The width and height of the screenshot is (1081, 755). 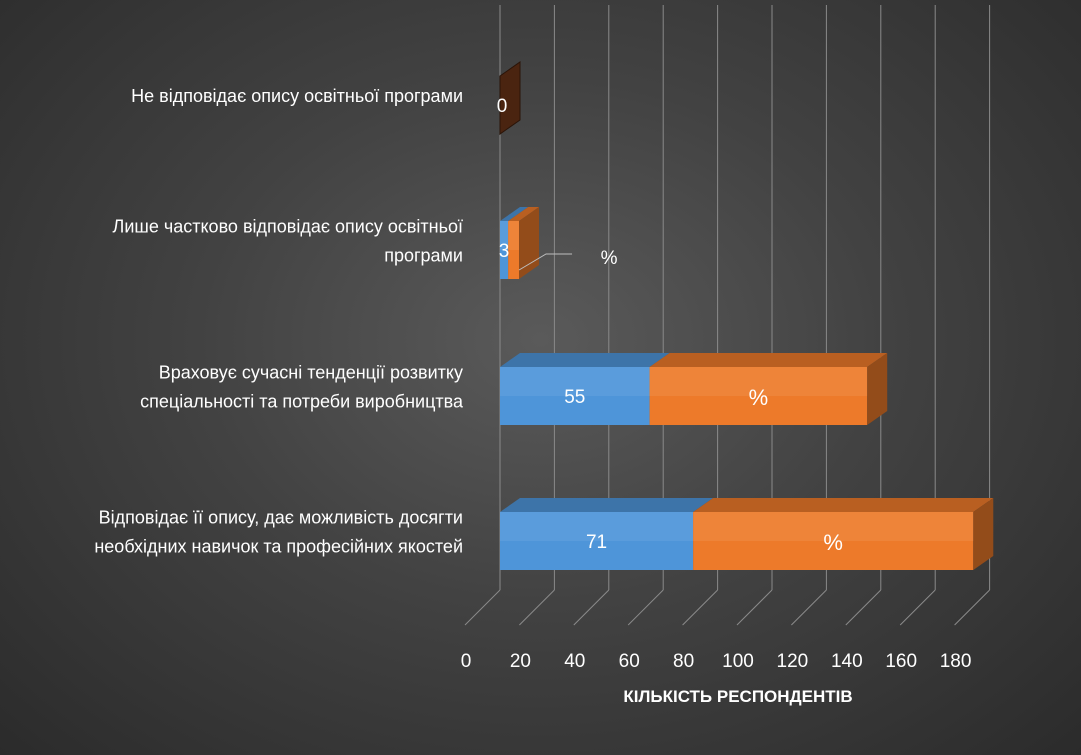 What do you see at coordinates (596, 542) in the screenshot?
I see `data-label: 71` at bounding box center [596, 542].